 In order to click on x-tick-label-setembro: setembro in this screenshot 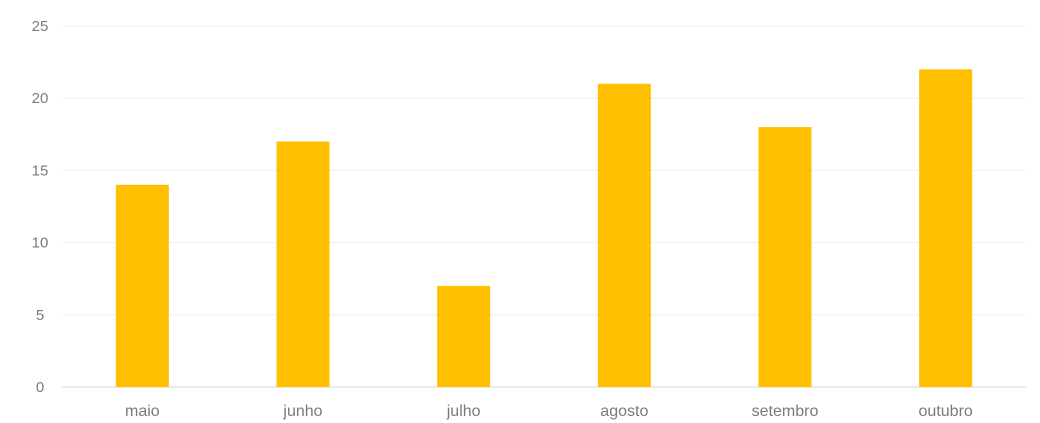, I will do `click(785, 411)`.